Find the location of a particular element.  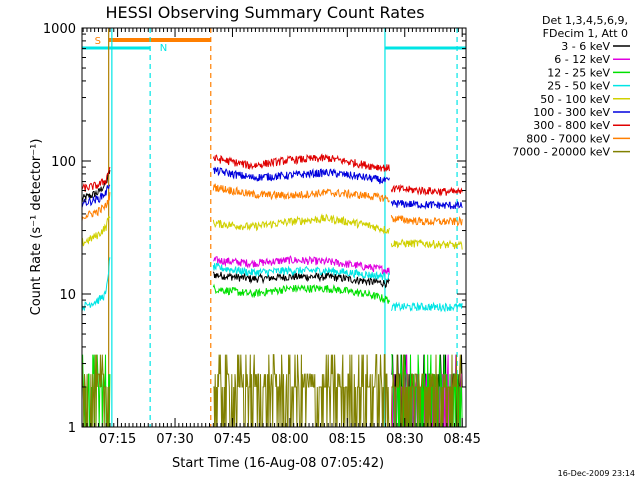

y-axis-label: Count Rate (s⁻¹ detector⁻¹) is located at coordinates (36, 227).